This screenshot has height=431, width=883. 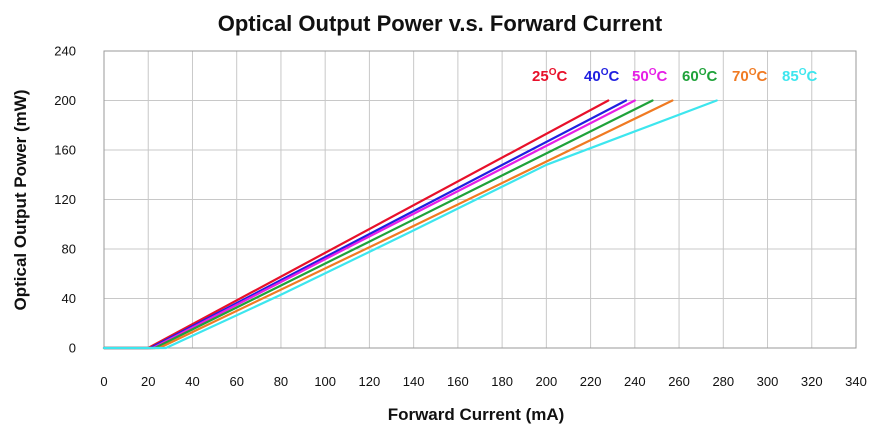 I want to click on legend-entry-50c: 50OC, so click(x=649, y=76).